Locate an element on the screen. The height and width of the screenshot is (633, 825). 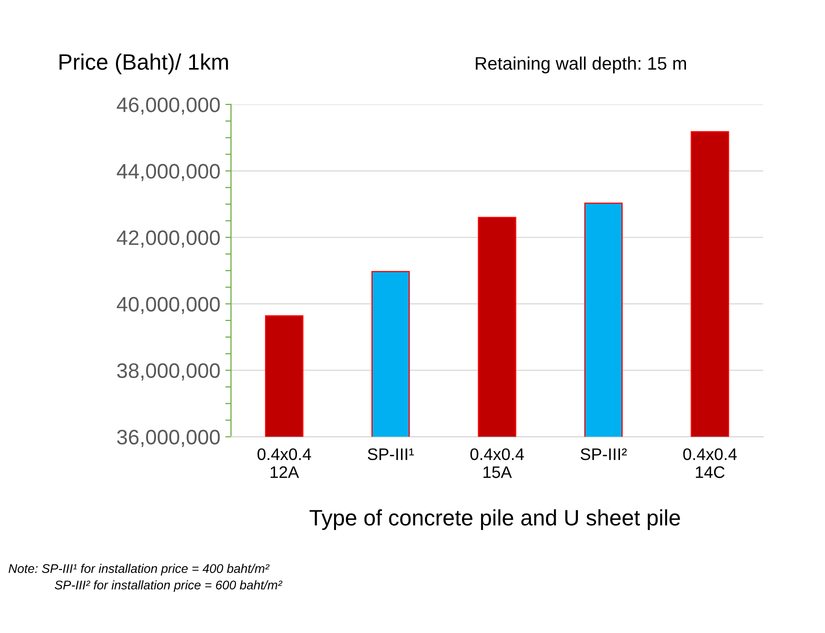
y-tick-label: 38,000,000 is located at coordinates (168, 372).